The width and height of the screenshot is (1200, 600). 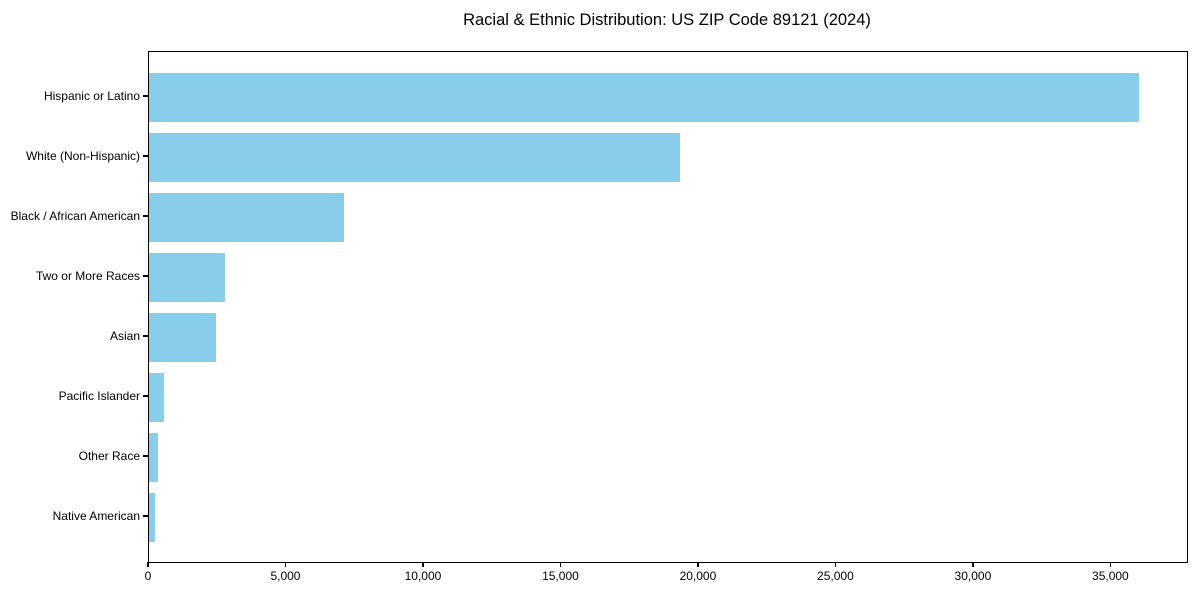 What do you see at coordinates (148, 576) in the screenshot?
I see `x-tick-label: 0` at bounding box center [148, 576].